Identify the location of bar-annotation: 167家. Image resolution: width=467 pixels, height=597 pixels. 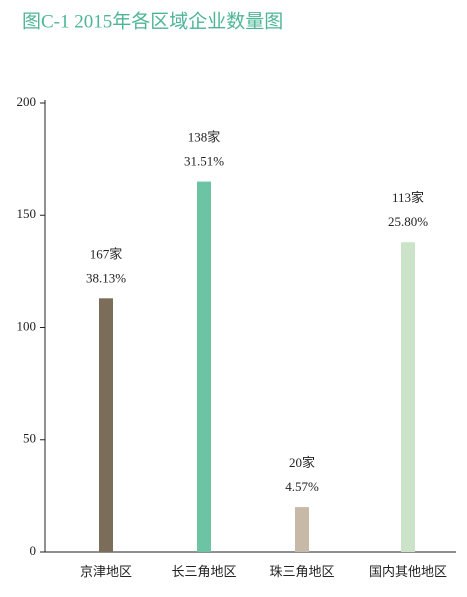
(106, 253).